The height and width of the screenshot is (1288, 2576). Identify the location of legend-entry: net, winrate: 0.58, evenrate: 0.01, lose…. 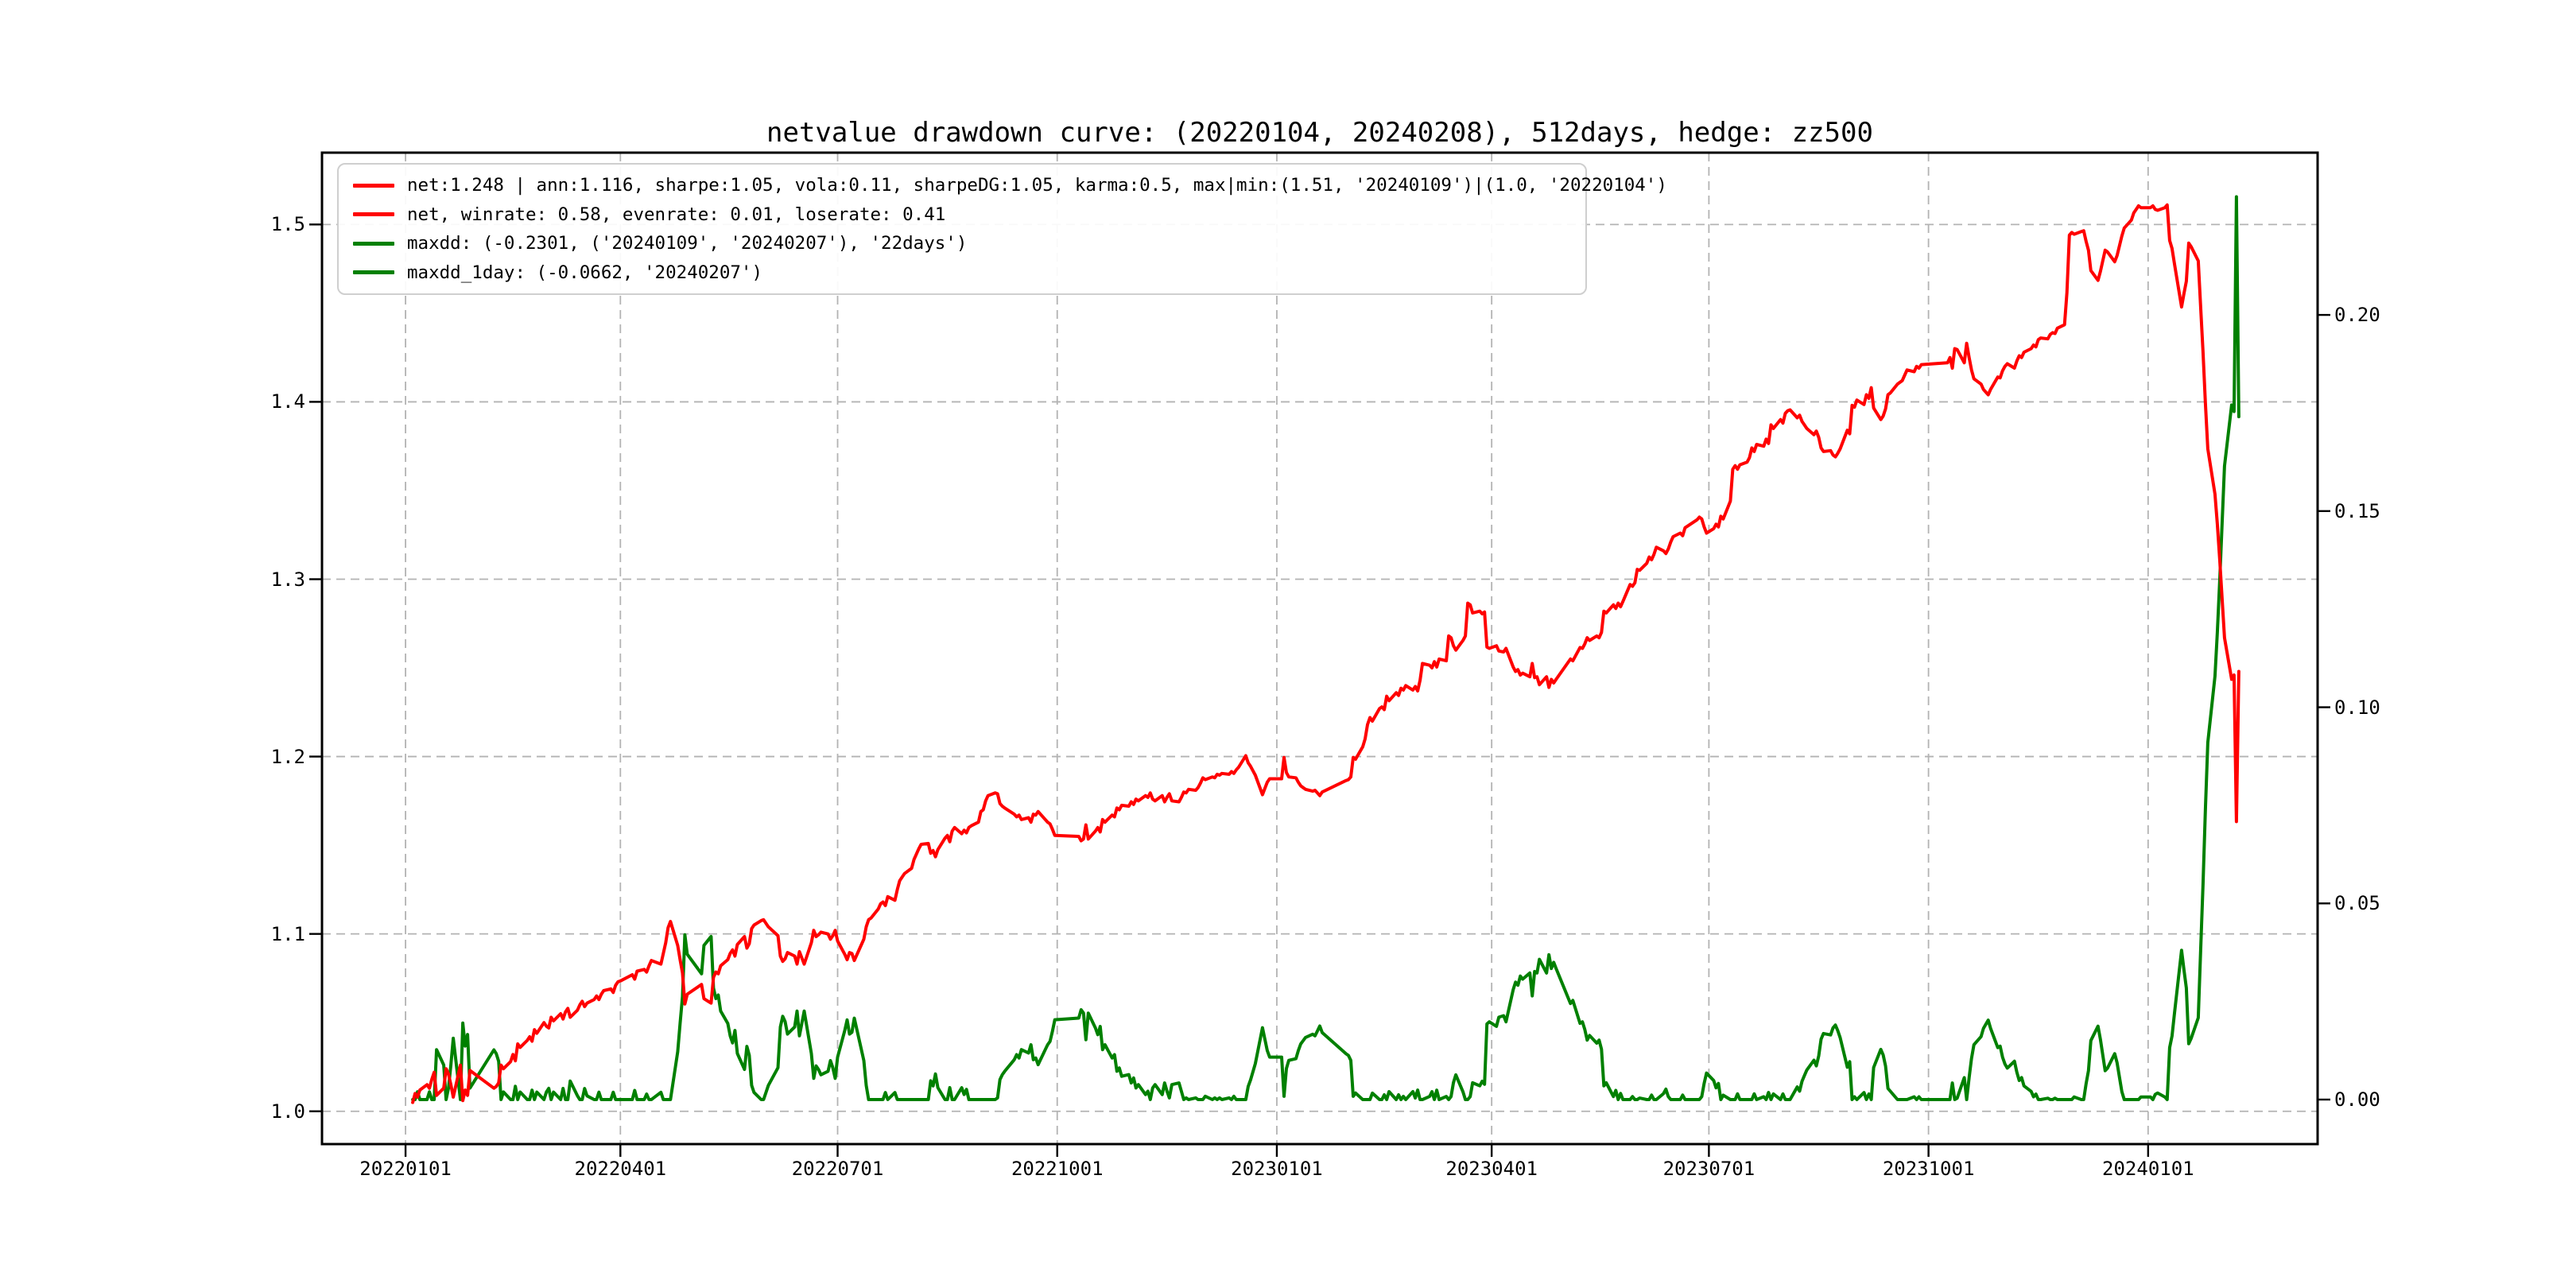
(965, 215).